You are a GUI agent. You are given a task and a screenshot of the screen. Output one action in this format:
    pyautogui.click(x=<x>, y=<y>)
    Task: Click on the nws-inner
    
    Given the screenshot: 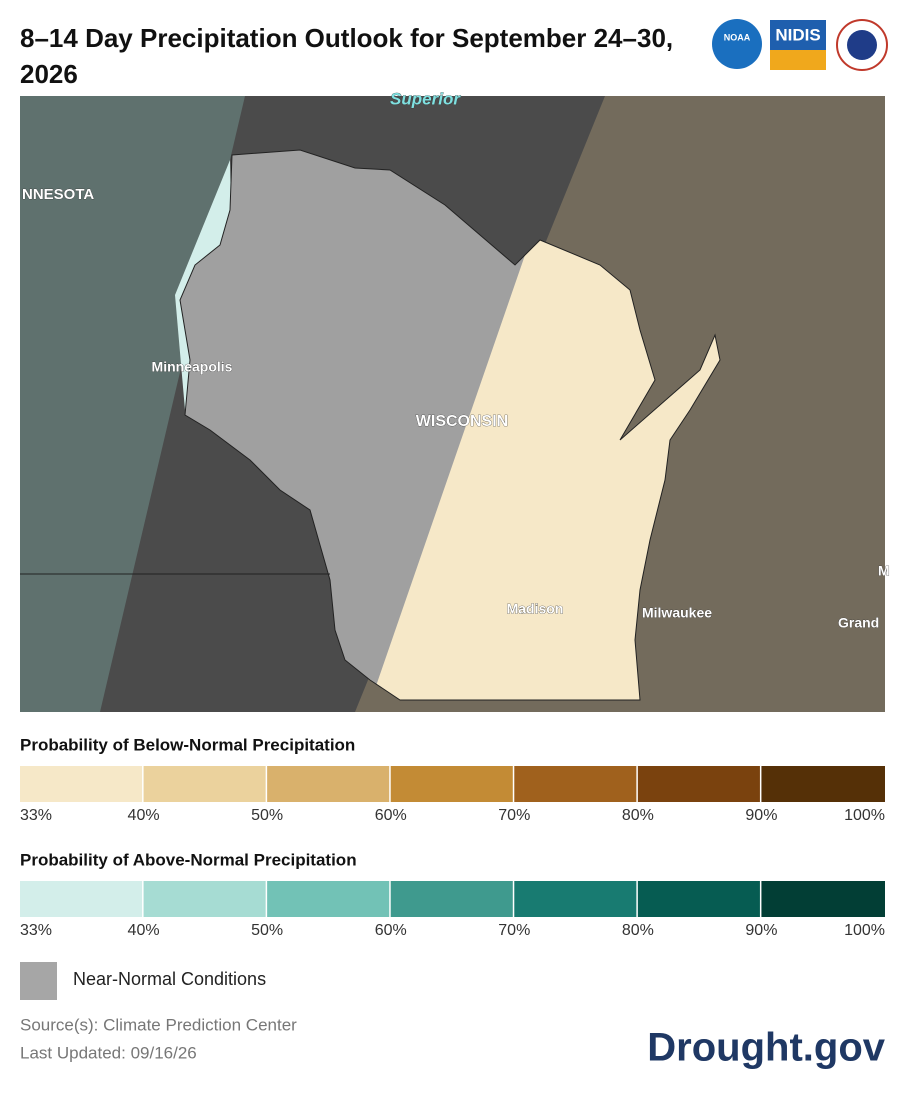 What is the action you would take?
    pyautogui.click(x=862, y=45)
    